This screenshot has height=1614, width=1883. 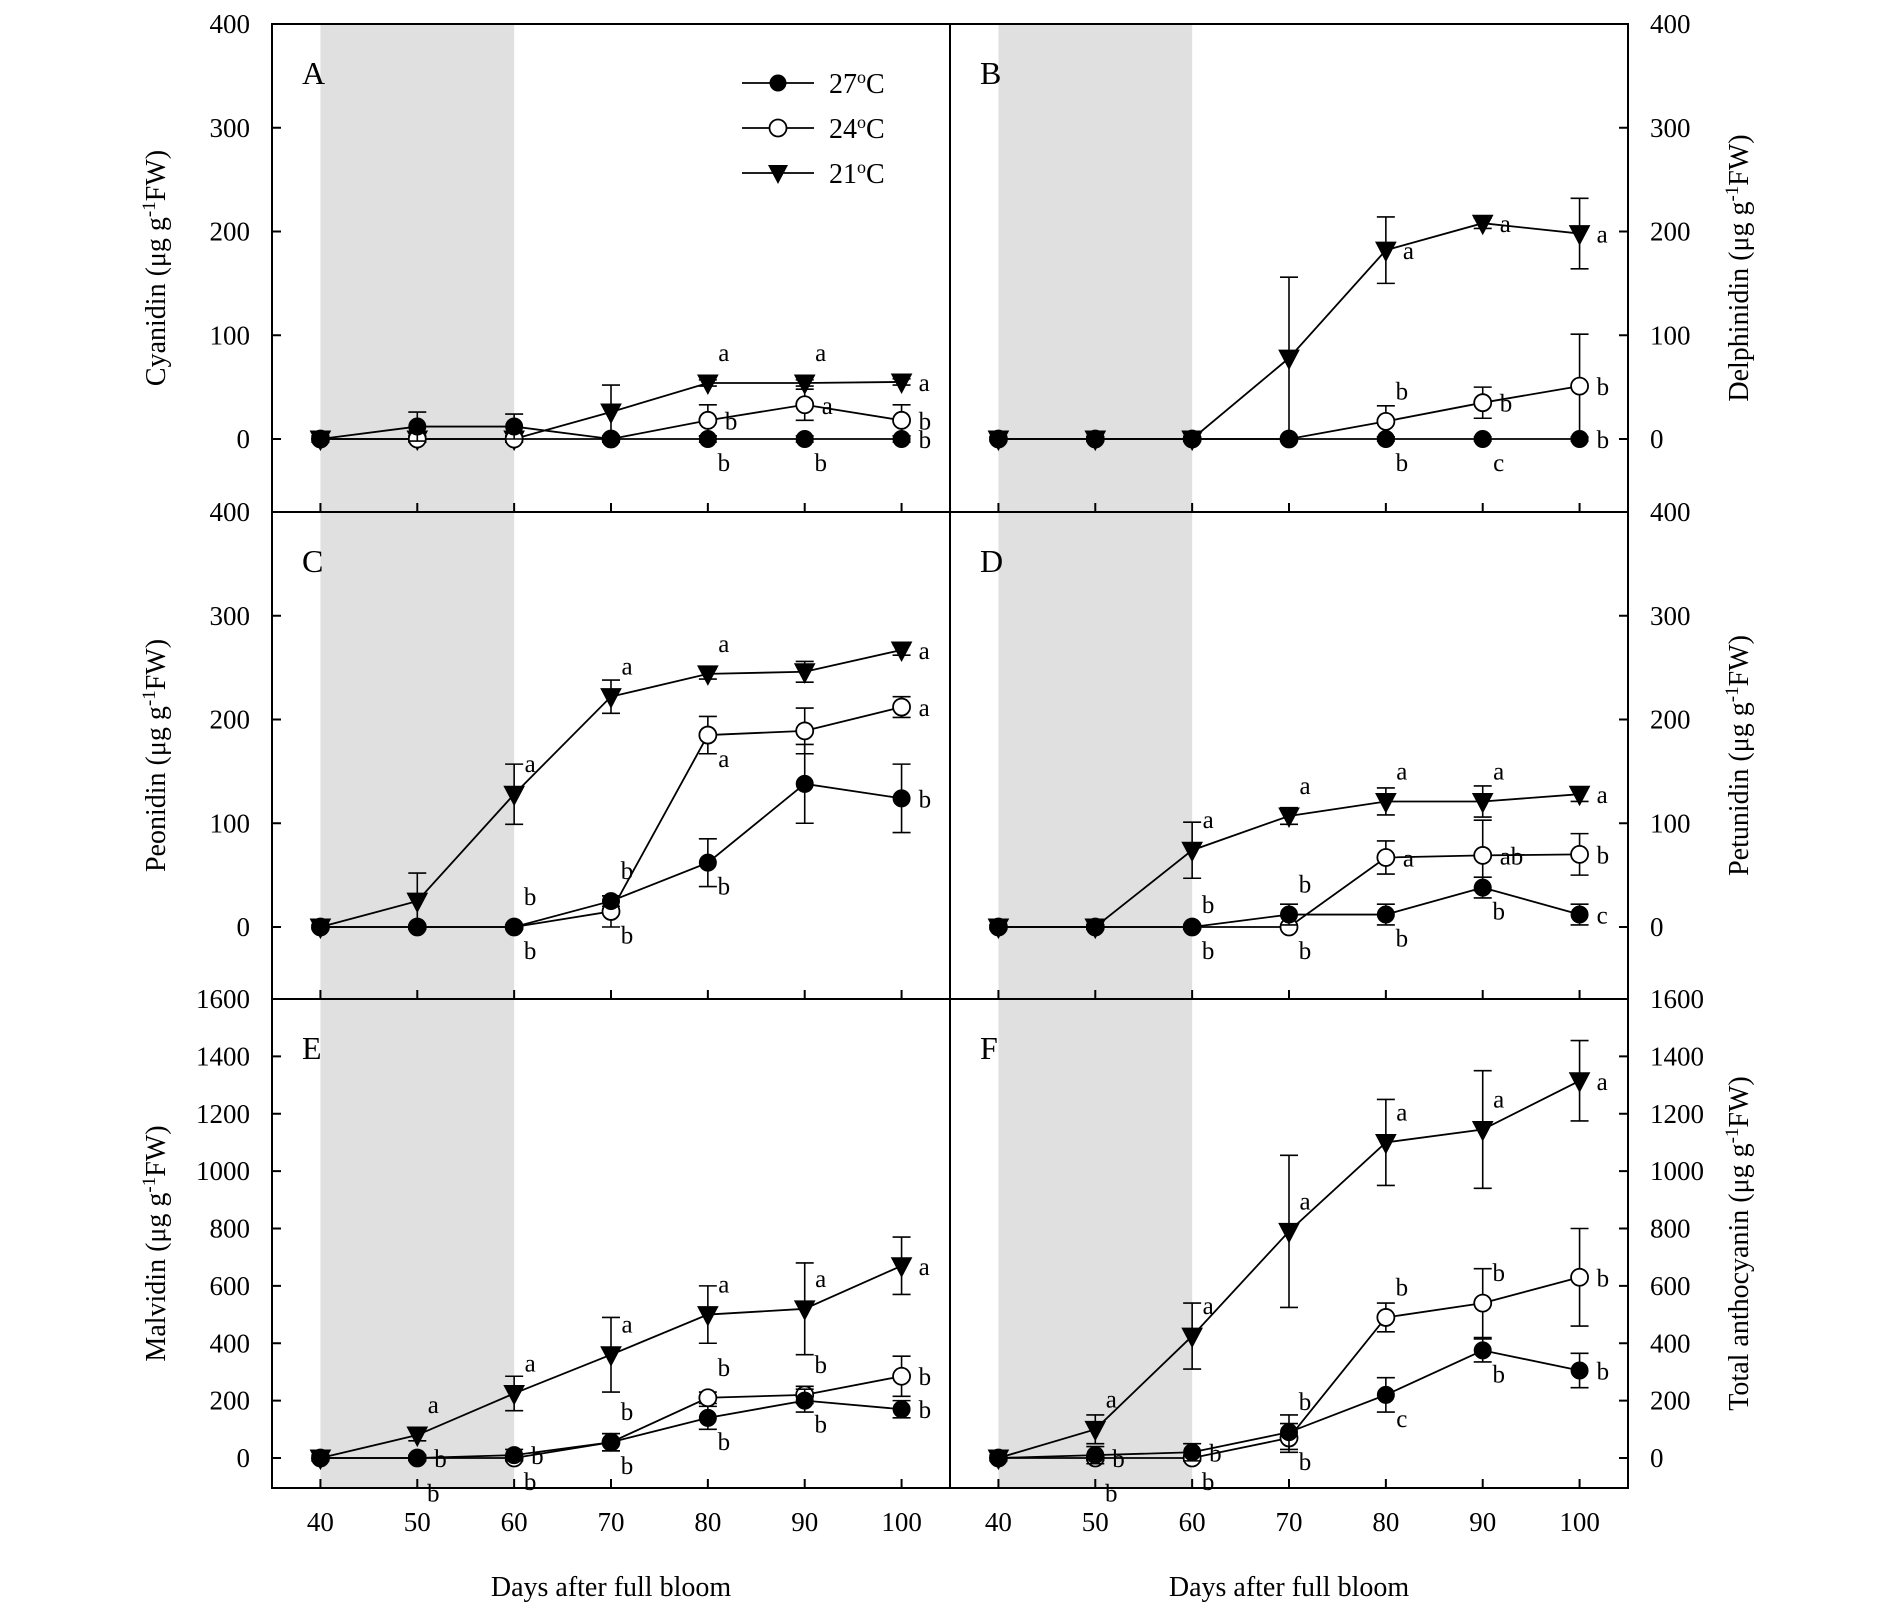 I want to click on significance-letter: c, so click(x=1401, y=1419).